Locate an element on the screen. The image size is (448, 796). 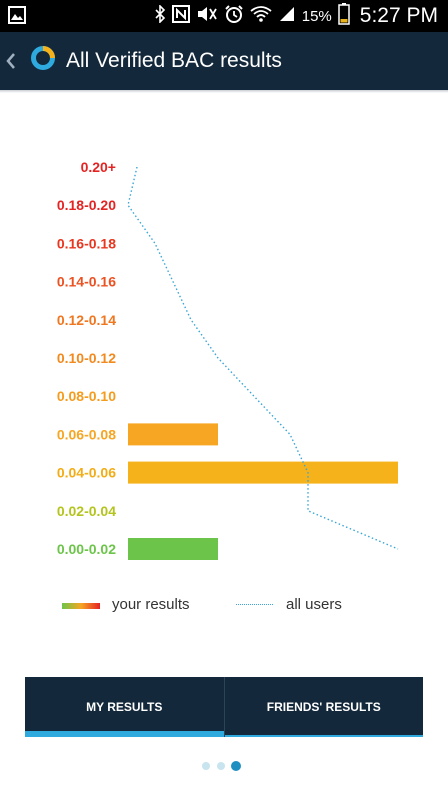
tab-friends-results: FRIENDS' RESULTS is located at coordinates (323, 707).